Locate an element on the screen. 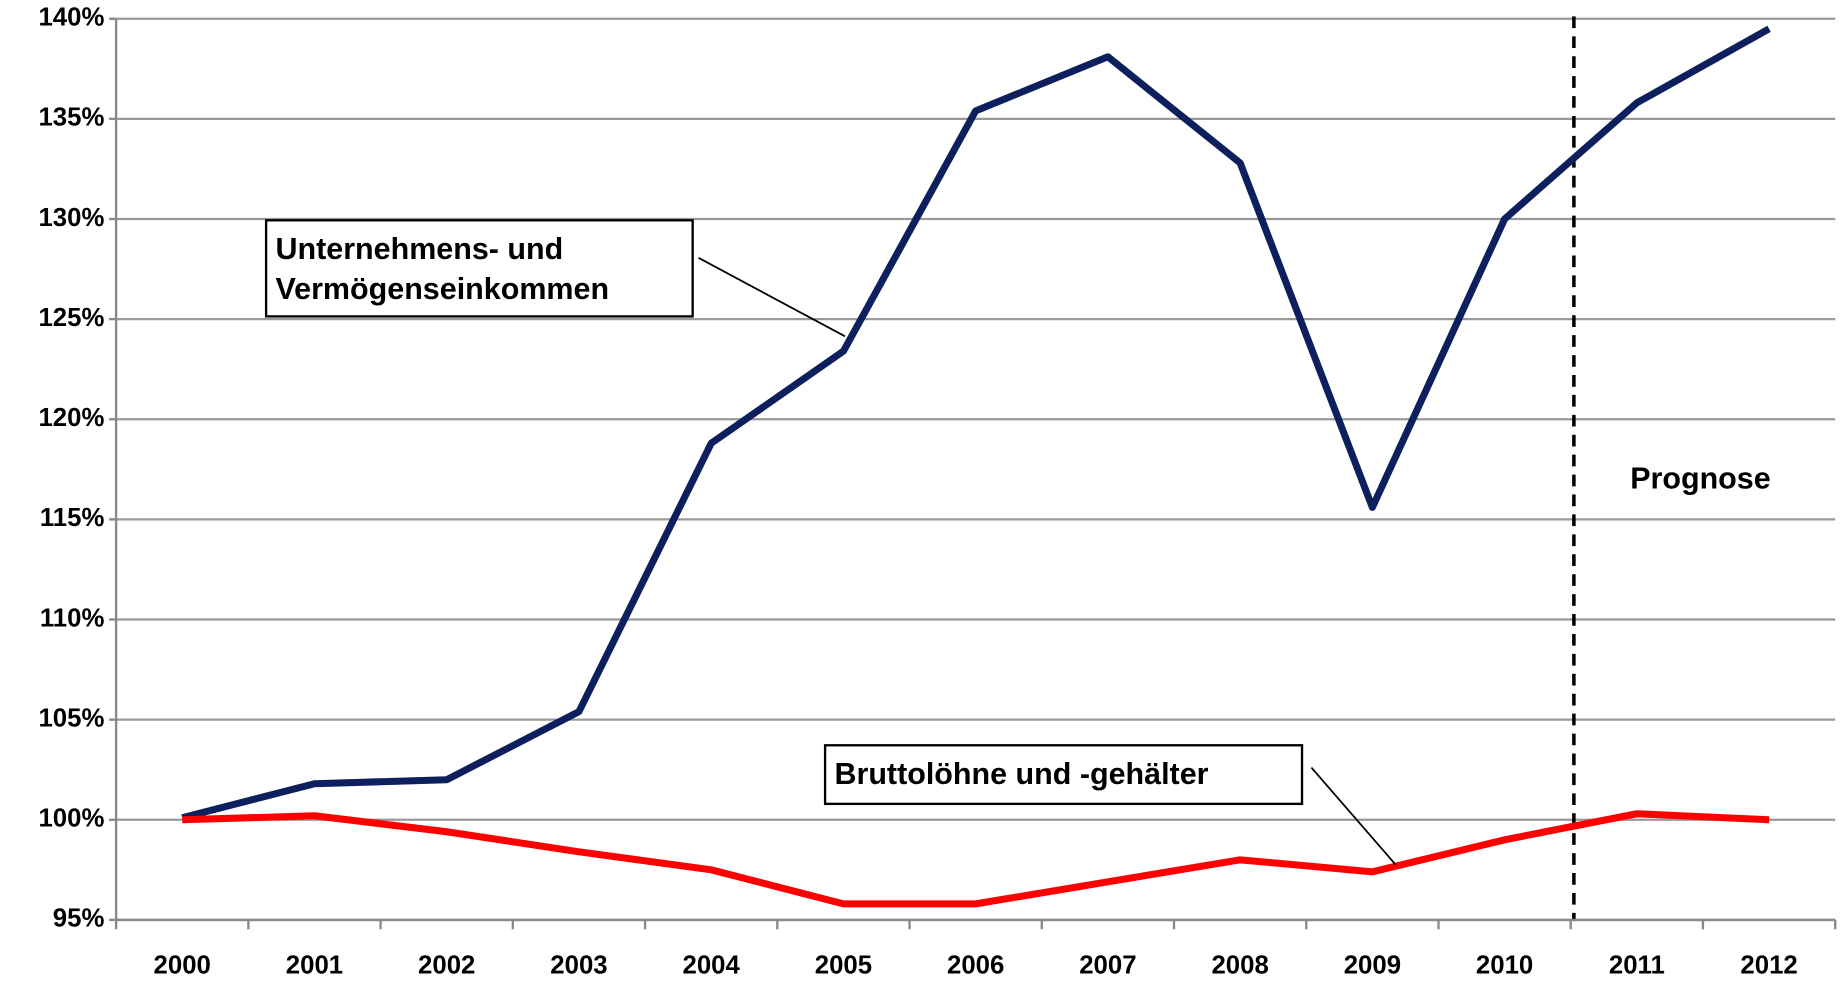 The height and width of the screenshot is (982, 1840). y-tick-label: 130% is located at coordinates (71, 218).